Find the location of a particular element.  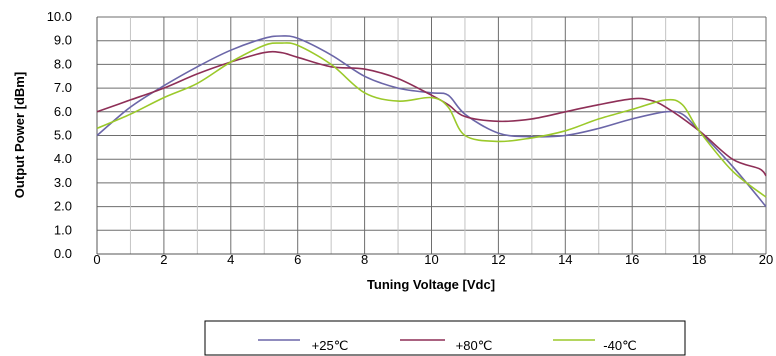

y-tick-label: 3.0 is located at coordinates (63, 182).